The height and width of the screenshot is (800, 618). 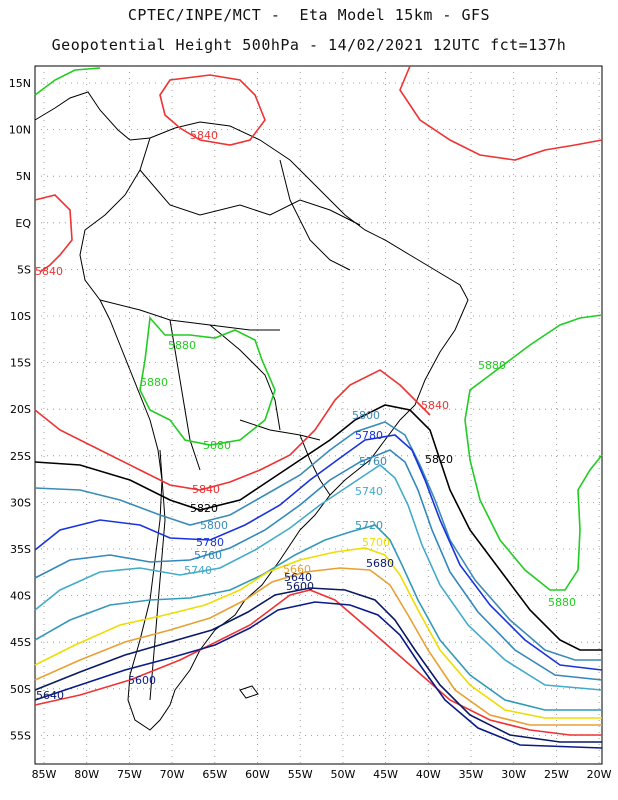 What do you see at coordinates (44, 774) in the screenshot?
I see `longitude-tick-label: 85W` at bounding box center [44, 774].